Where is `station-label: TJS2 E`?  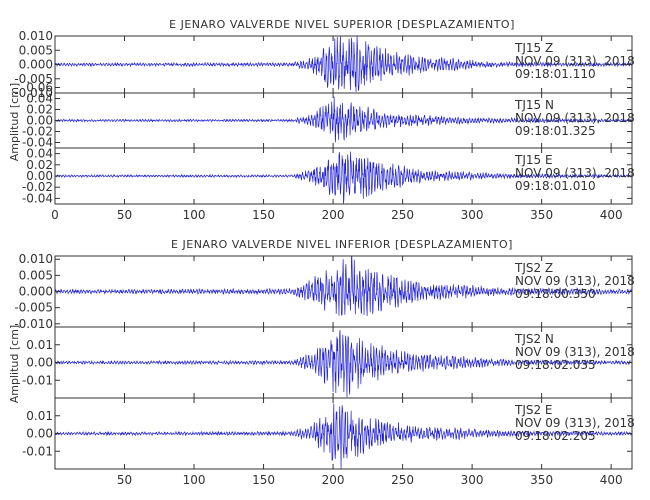 station-label: TJS2 E is located at coordinates (533, 410).